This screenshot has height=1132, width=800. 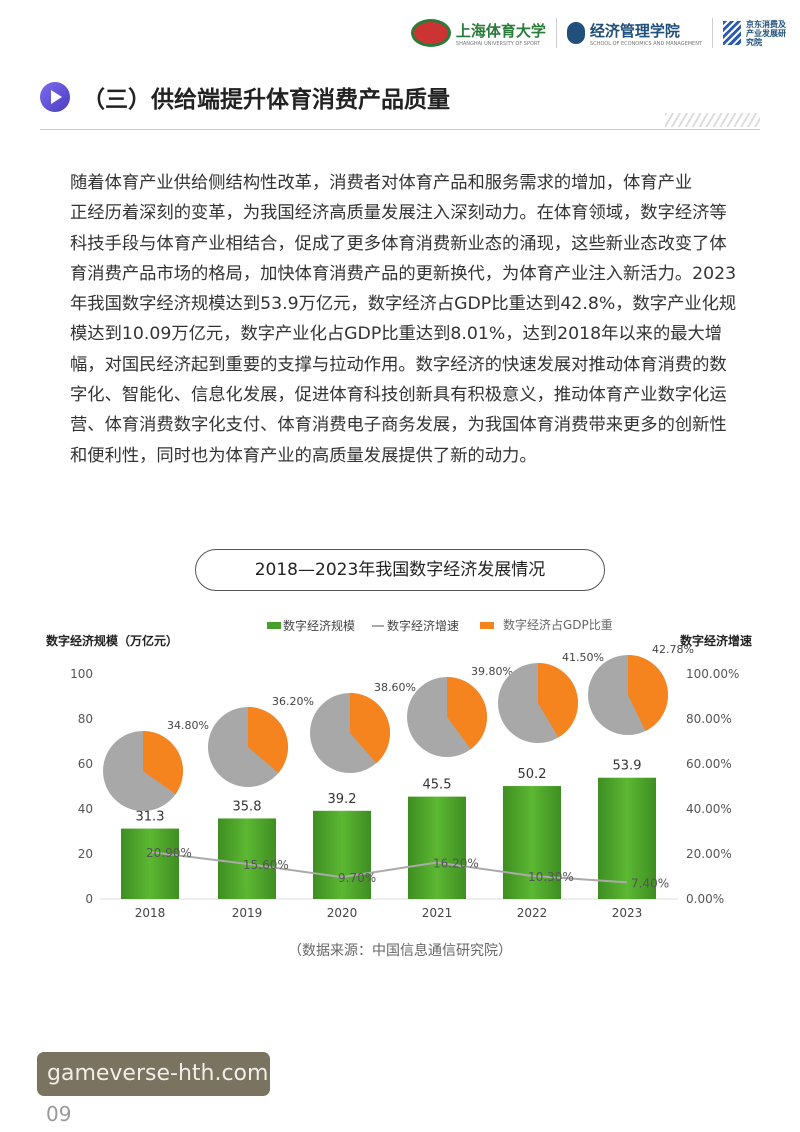 What do you see at coordinates (673, 649) in the screenshot?
I see `pie-label: 42.78%` at bounding box center [673, 649].